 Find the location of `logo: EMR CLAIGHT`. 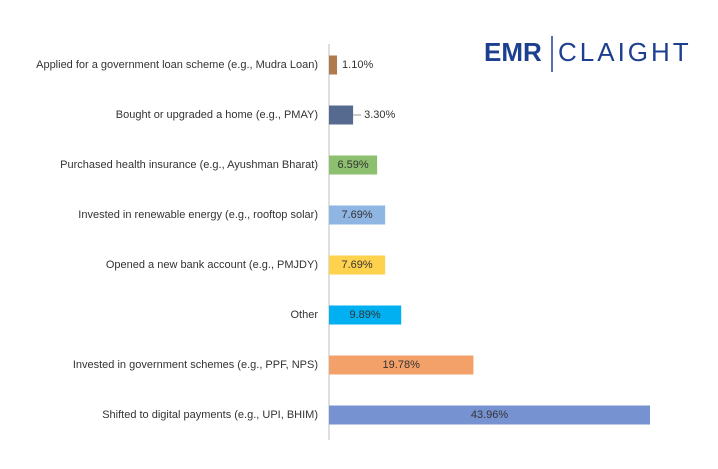

logo: EMR CLAIGHT is located at coordinates (588, 54).